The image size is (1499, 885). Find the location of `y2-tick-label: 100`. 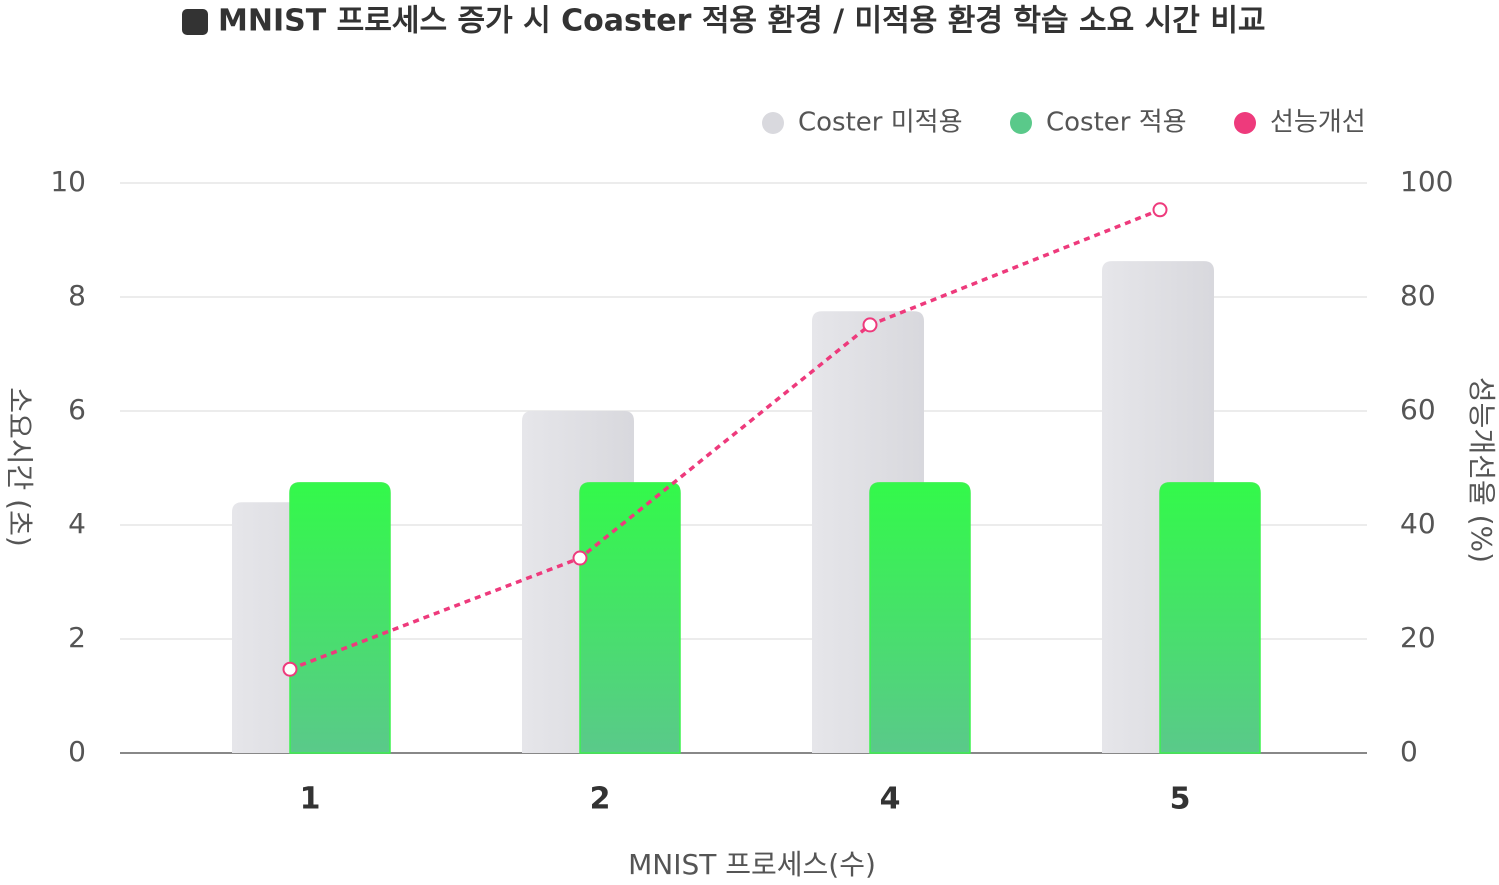

y2-tick-label: 100 is located at coordinates (1426, 181).